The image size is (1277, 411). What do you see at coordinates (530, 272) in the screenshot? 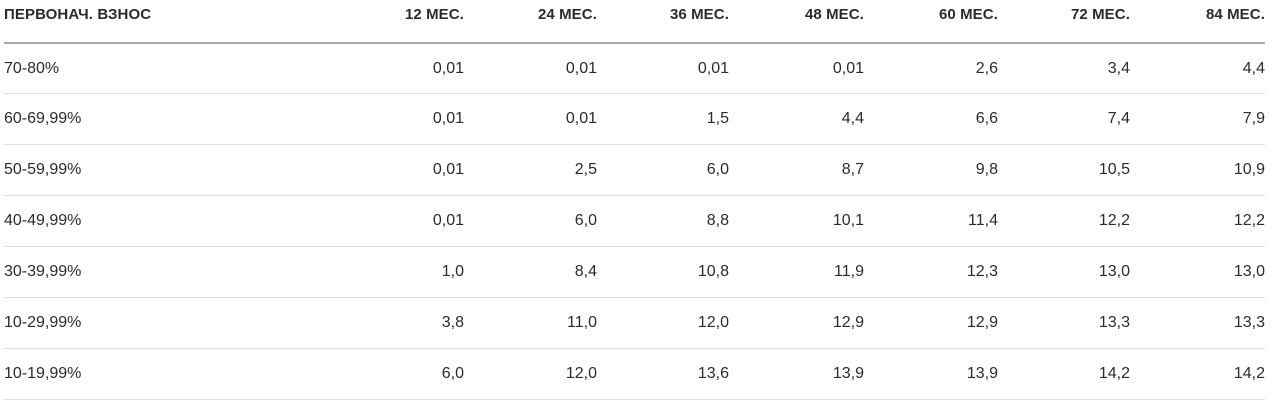
I see `table-cell: 8,4` at bounding box center [530, 272].